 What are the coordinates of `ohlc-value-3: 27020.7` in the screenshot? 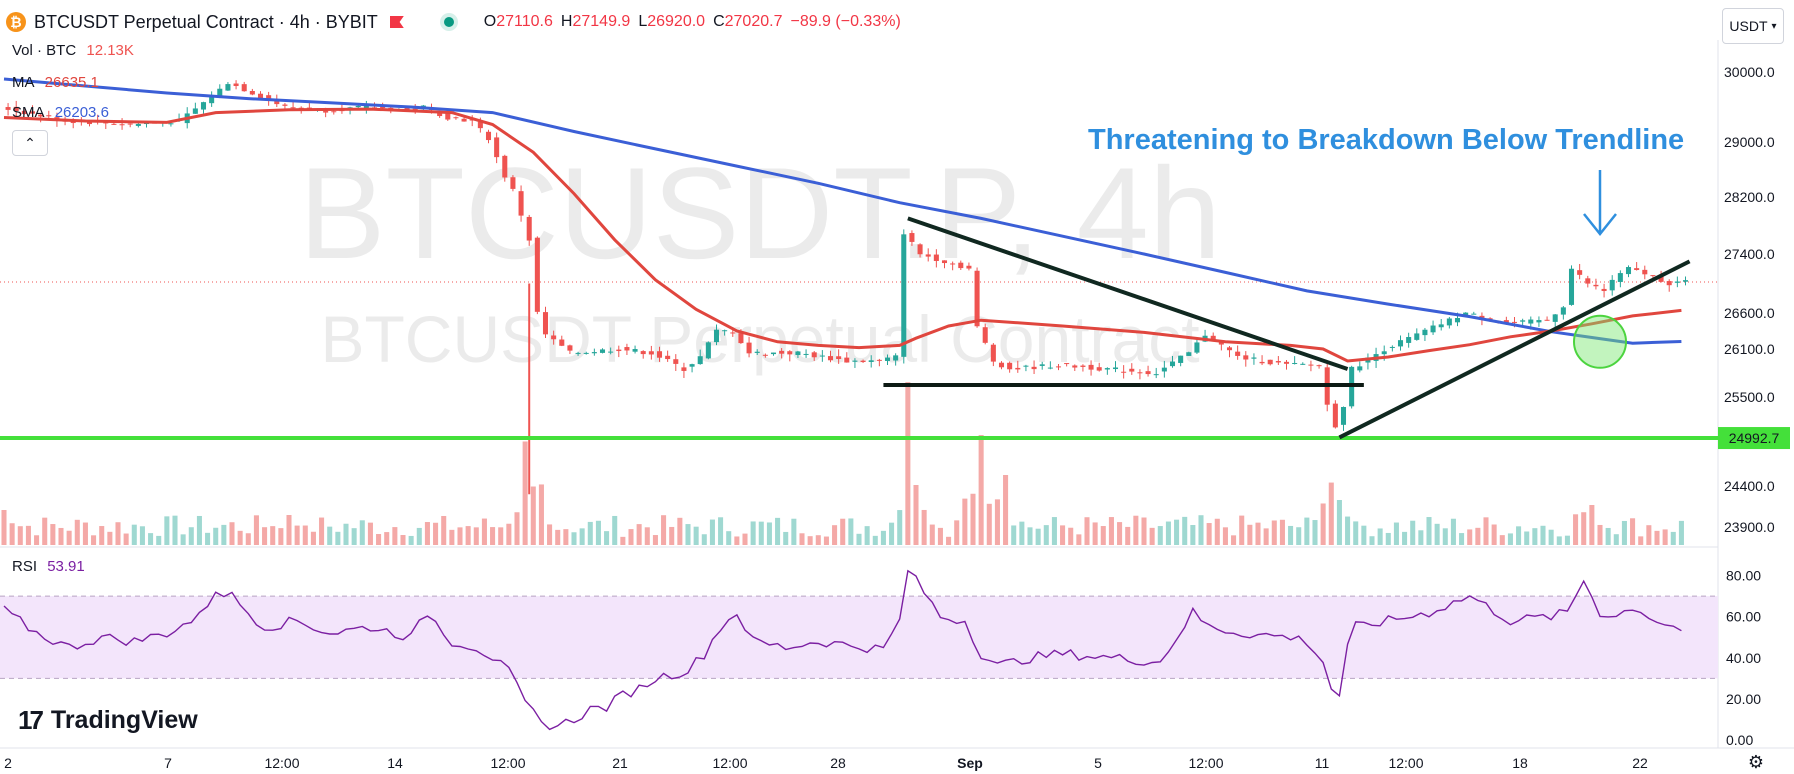 It's located at (753, 21).